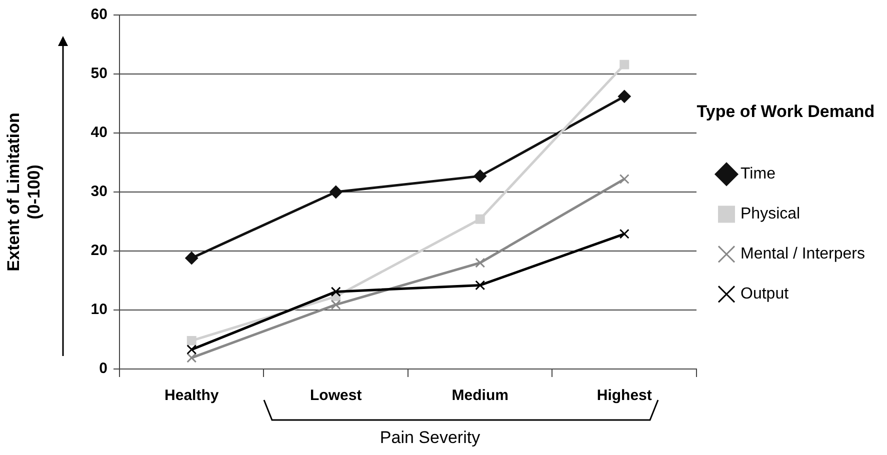  I want to click on x-tick-label: Lowest, so click(336, 395).